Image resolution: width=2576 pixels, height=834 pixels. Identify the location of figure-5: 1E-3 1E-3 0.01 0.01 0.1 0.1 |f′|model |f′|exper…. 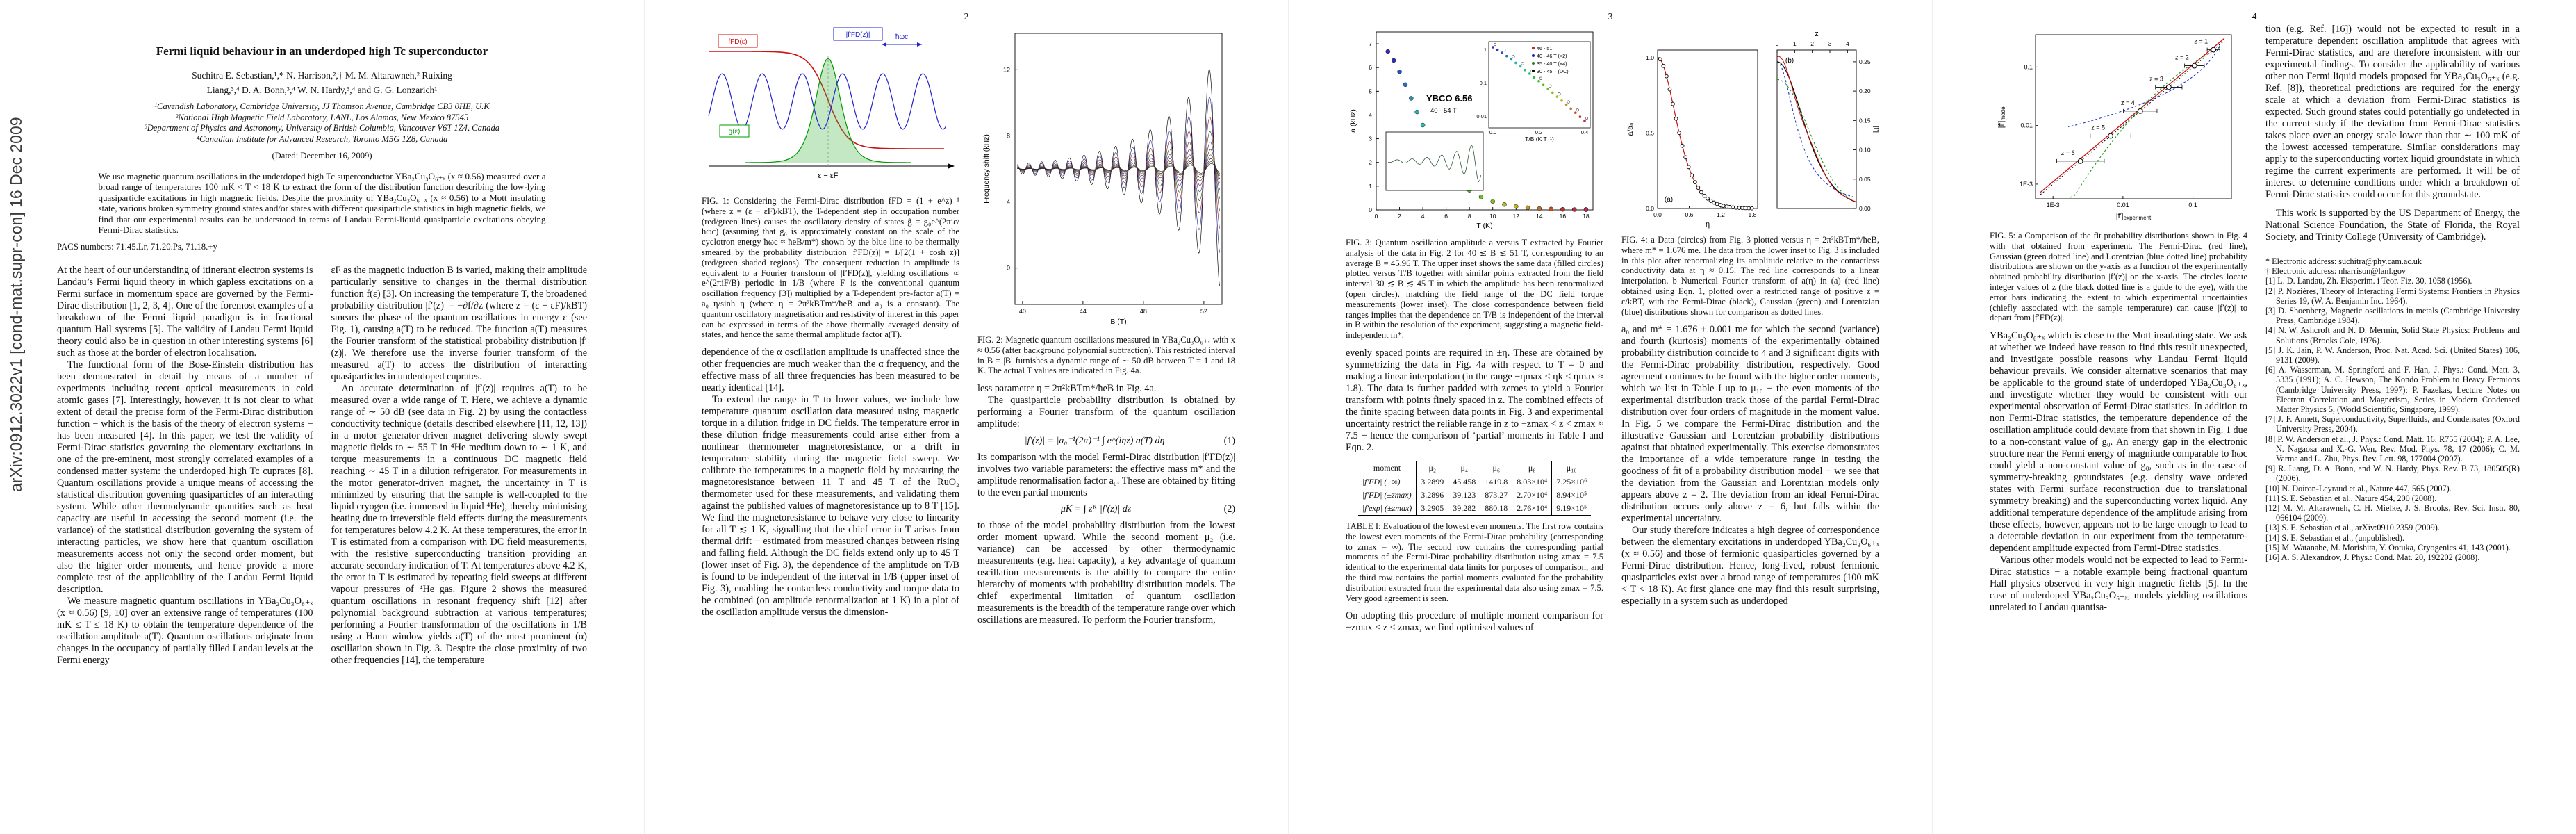
(2114, 127).